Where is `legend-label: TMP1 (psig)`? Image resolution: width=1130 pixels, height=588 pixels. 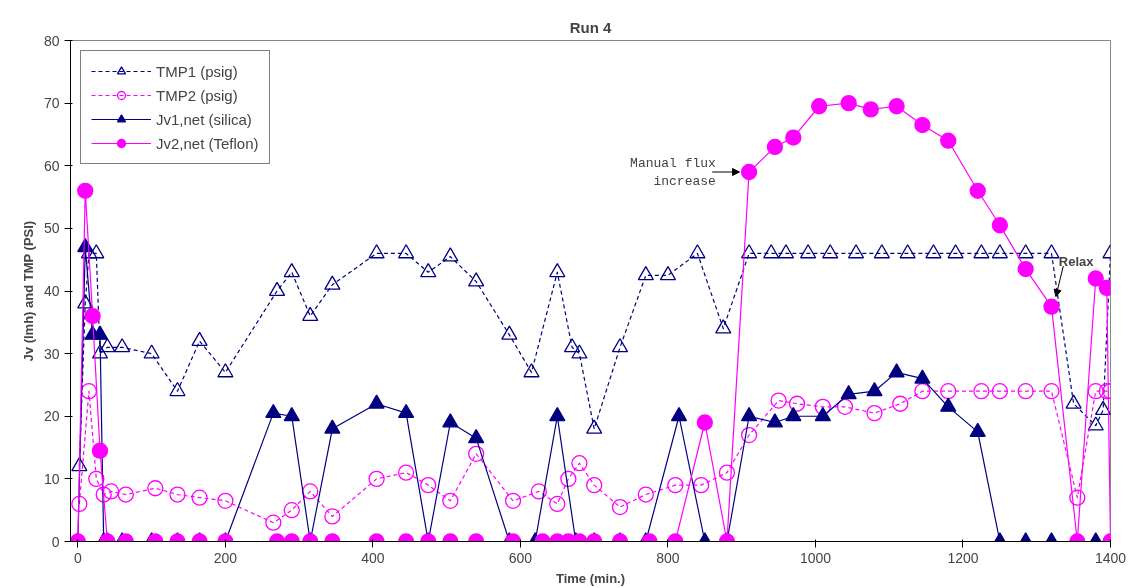
legend-label: TMP1 (psig) is located at coordinates (197, 71).